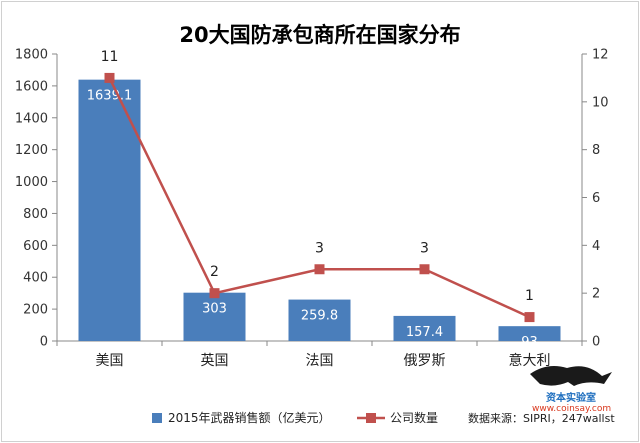  Describe the element at coordinates (31, 55) in the screenshot. I see `y-left-tick-label: 1800` at that location.